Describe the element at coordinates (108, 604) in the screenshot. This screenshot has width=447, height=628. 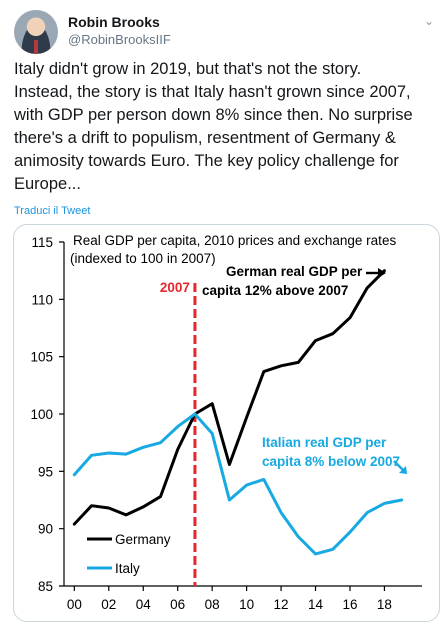
I see `x-tick-label: 02` at that location.